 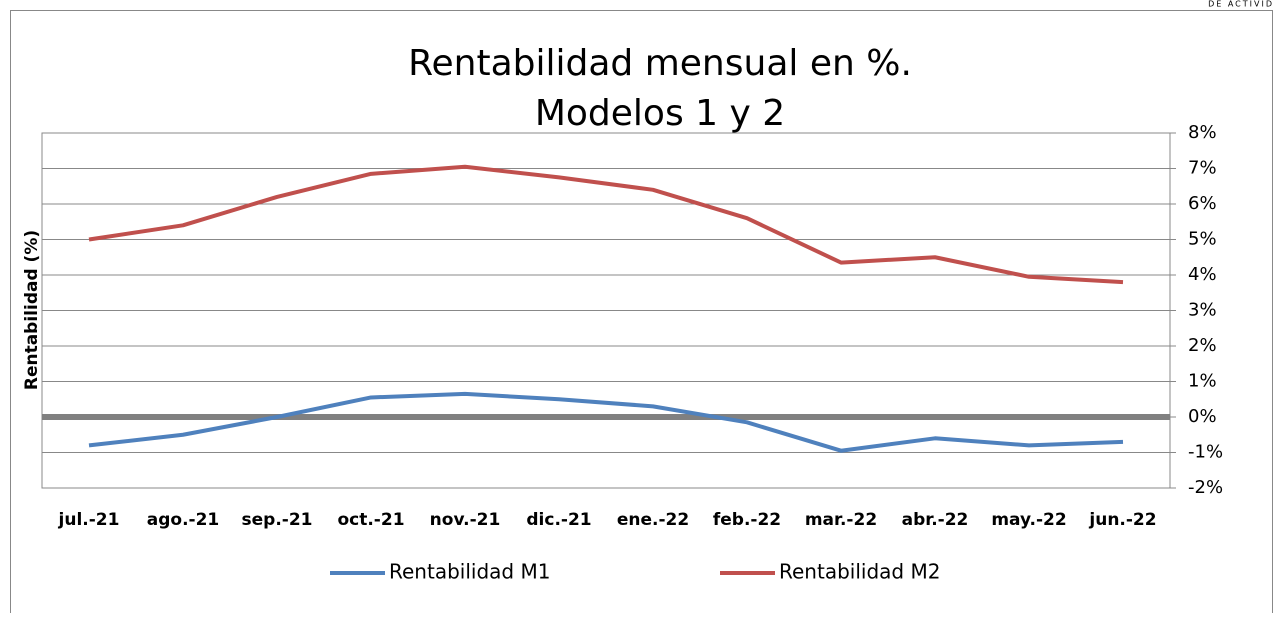 What do you see at coordinates (1202, 381) in the screenshot?
I see `y-tick-label: 1%` at bounding box center [1202, 381].